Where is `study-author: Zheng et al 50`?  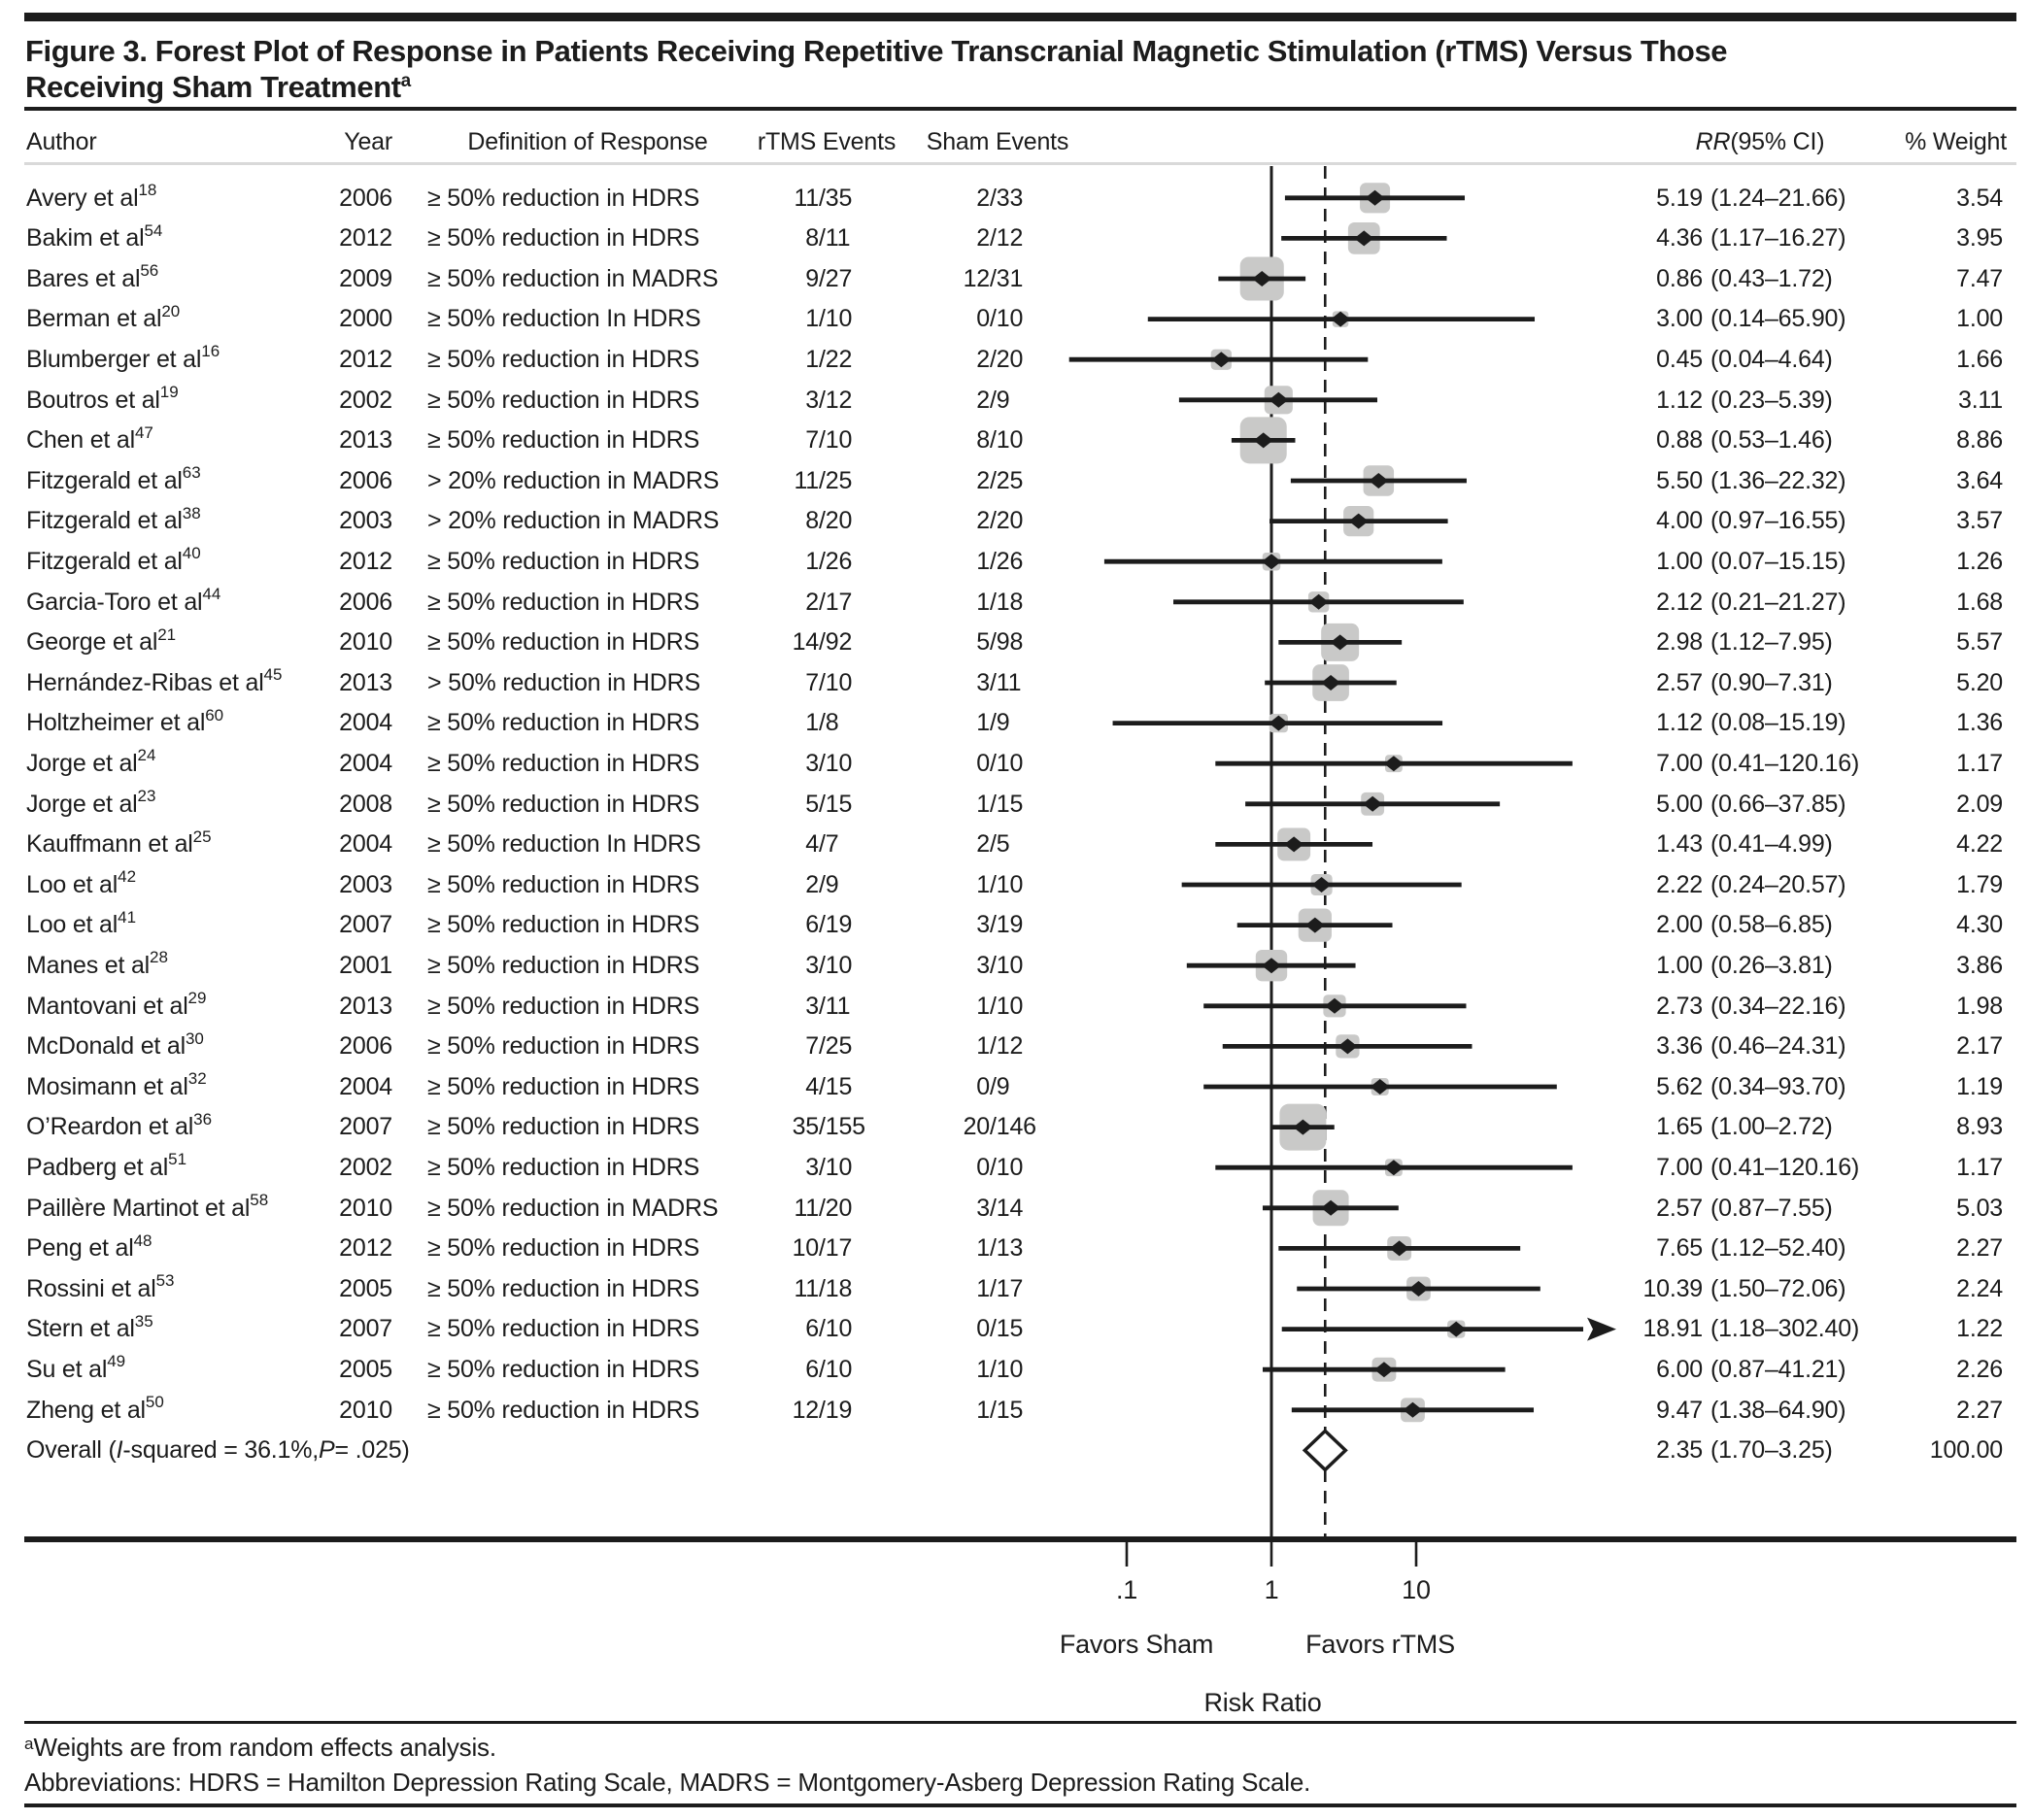
study-author: Zheng et al 50 is located at coordinates (95, 1408).